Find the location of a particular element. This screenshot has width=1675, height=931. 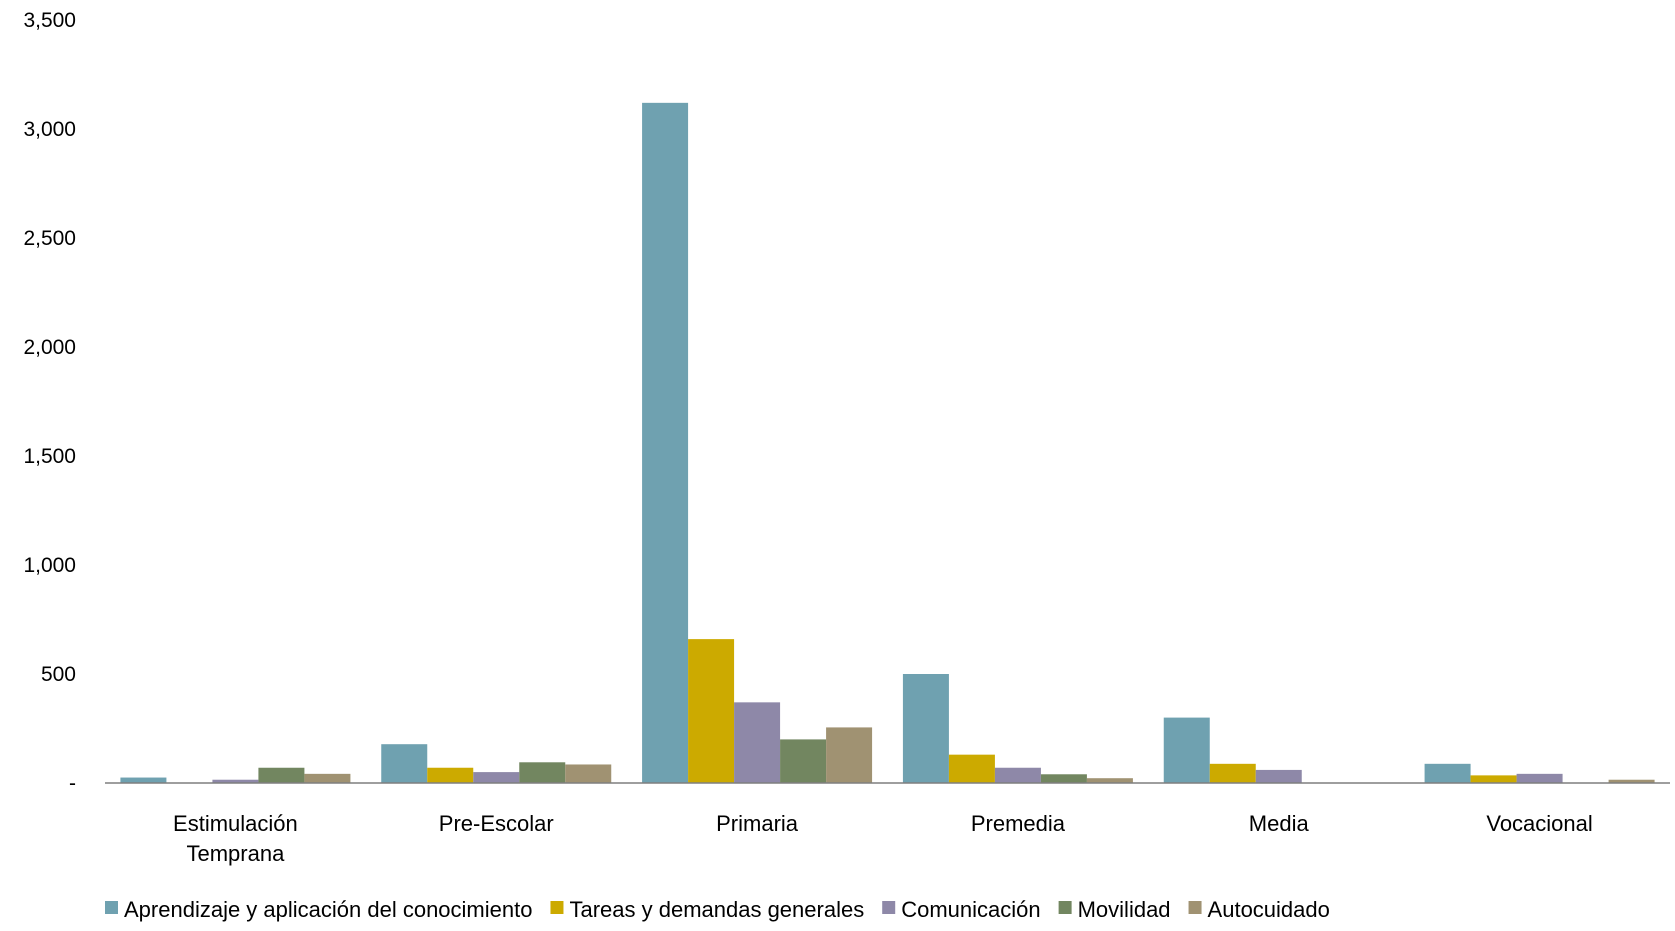

legend-label: Comunicación is located at coordinates (970, 909).